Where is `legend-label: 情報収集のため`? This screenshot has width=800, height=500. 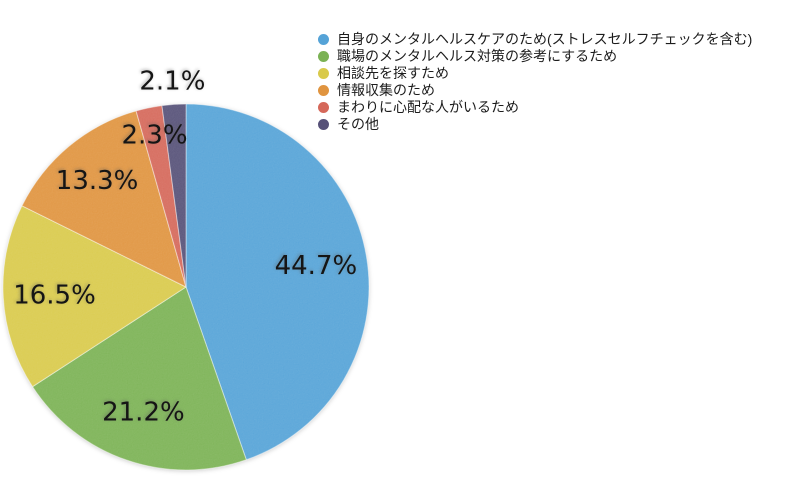 legend-label: 情報収集のため is located at coordinates (386, 90).